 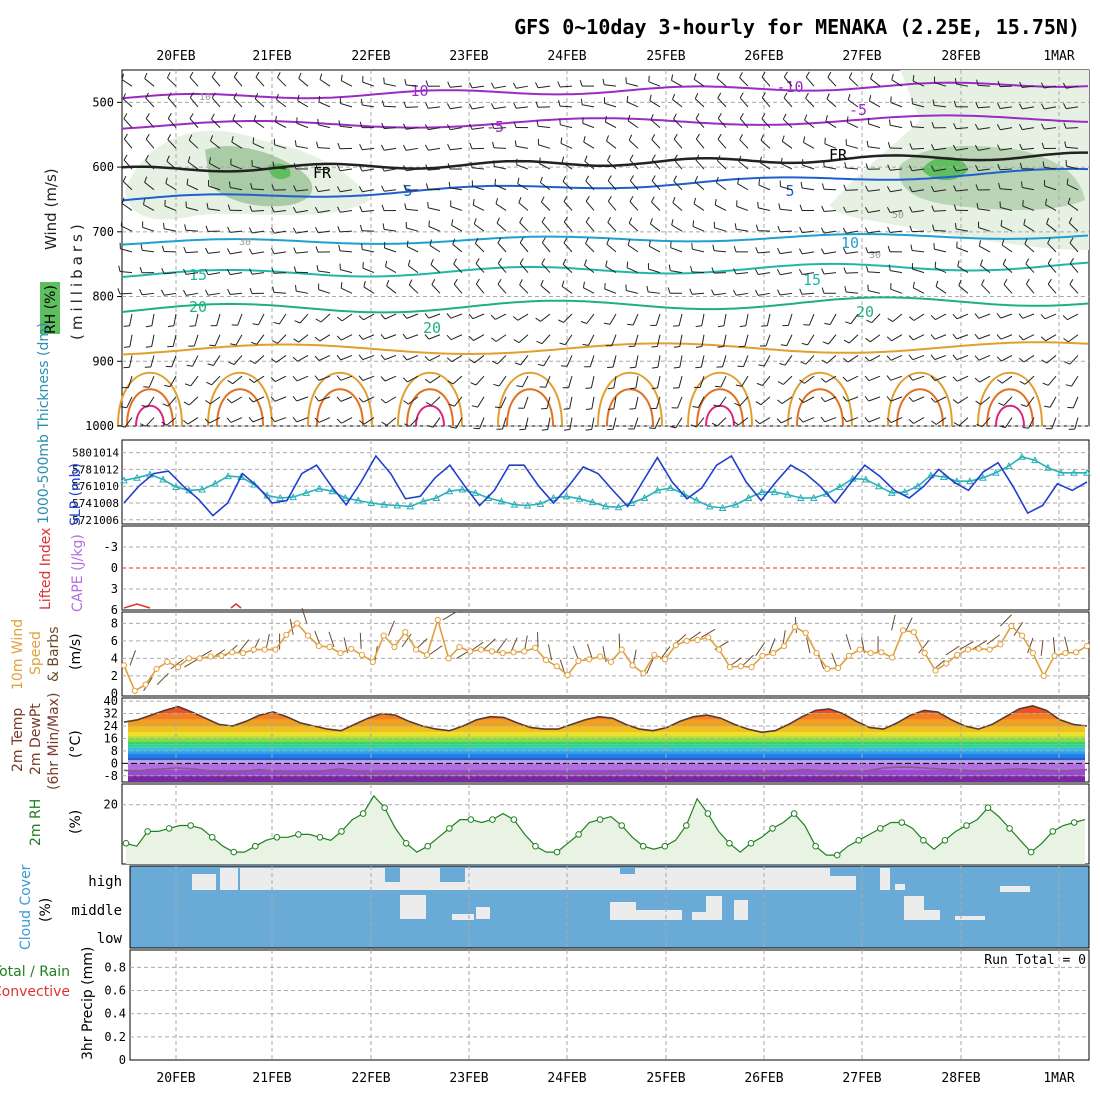 What do you see at coordinates (340, 653) in the screenshot?
I see `wind-speed-point` at bounding box center [340, 653].